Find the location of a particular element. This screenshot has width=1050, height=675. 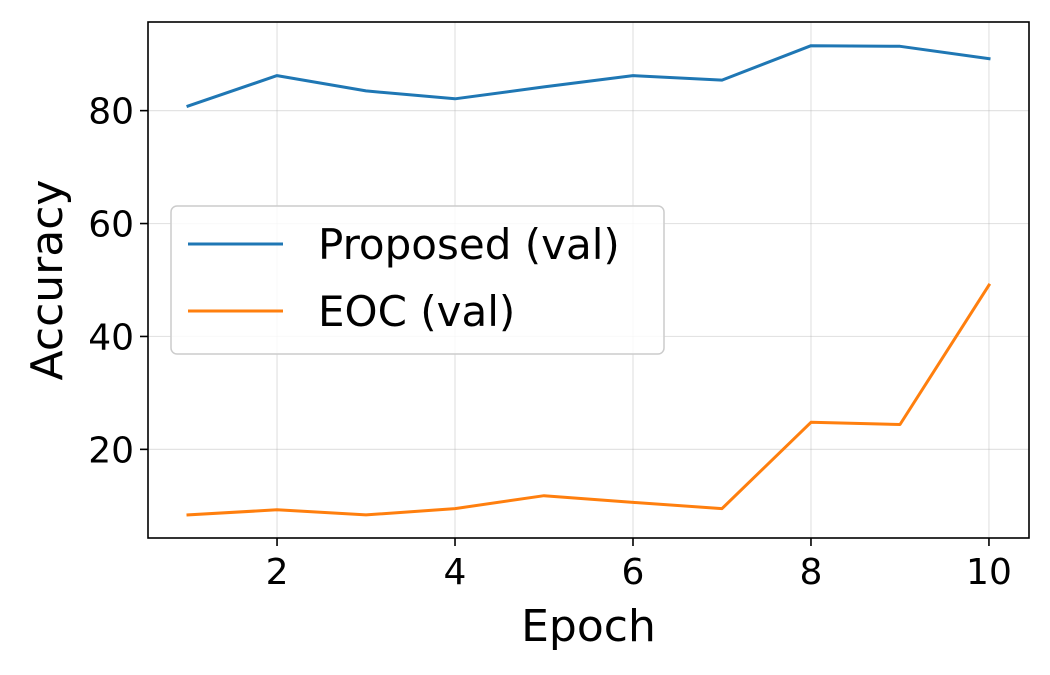

x-tick-label: 6 is located at coordinates (633, 572).